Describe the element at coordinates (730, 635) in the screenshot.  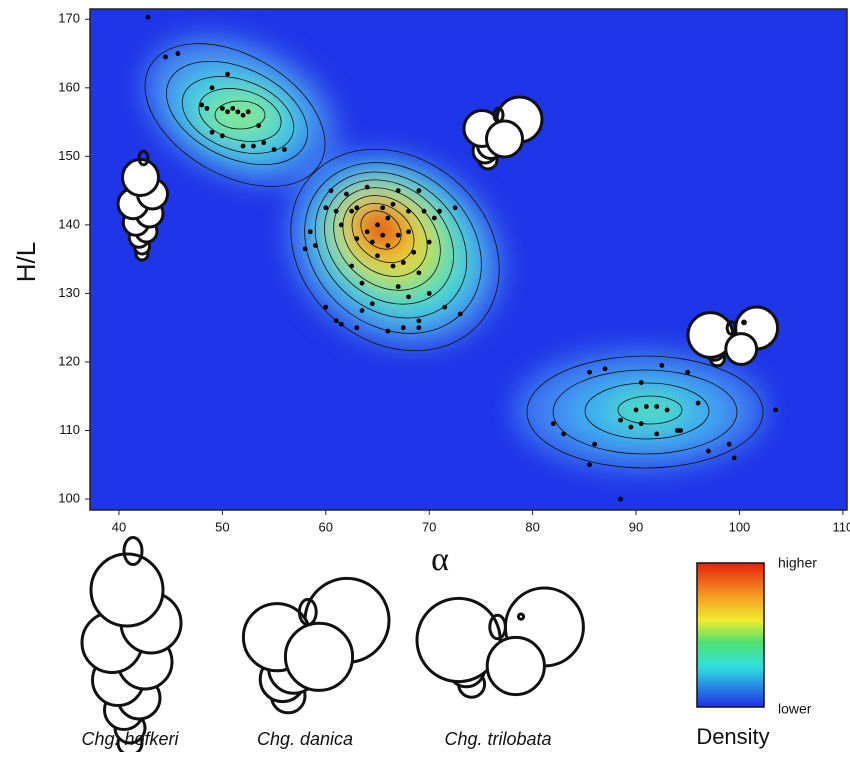
I see `colorbar` at that location.